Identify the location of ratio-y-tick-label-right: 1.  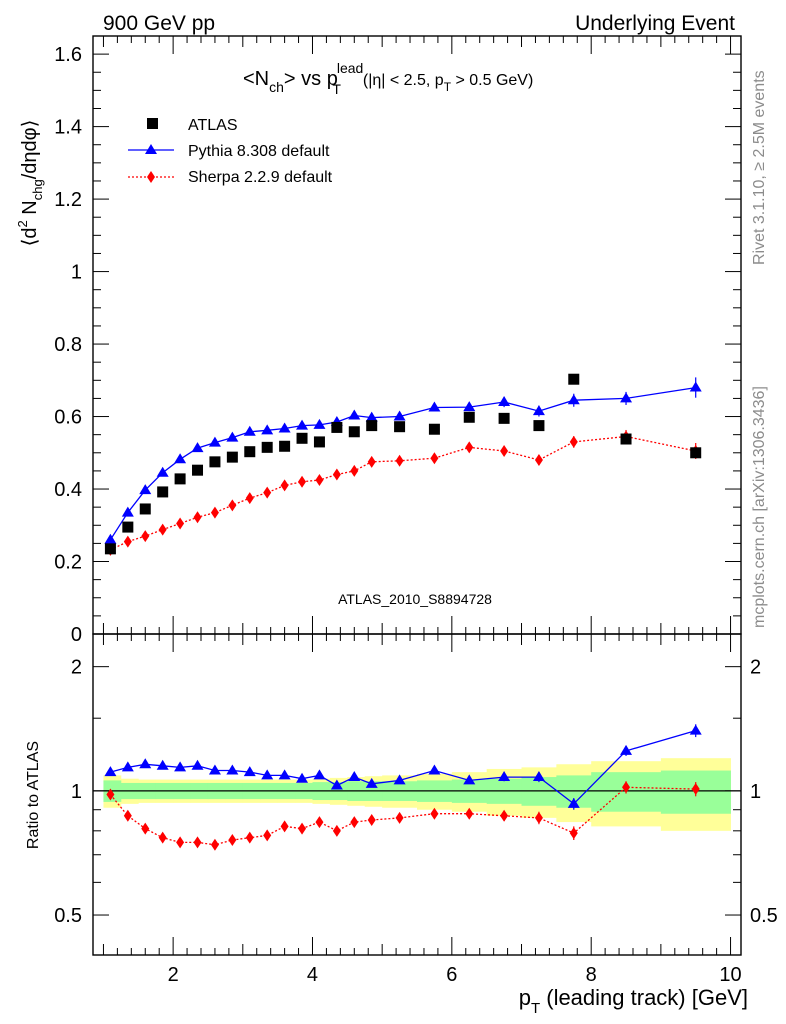
(755, 792).